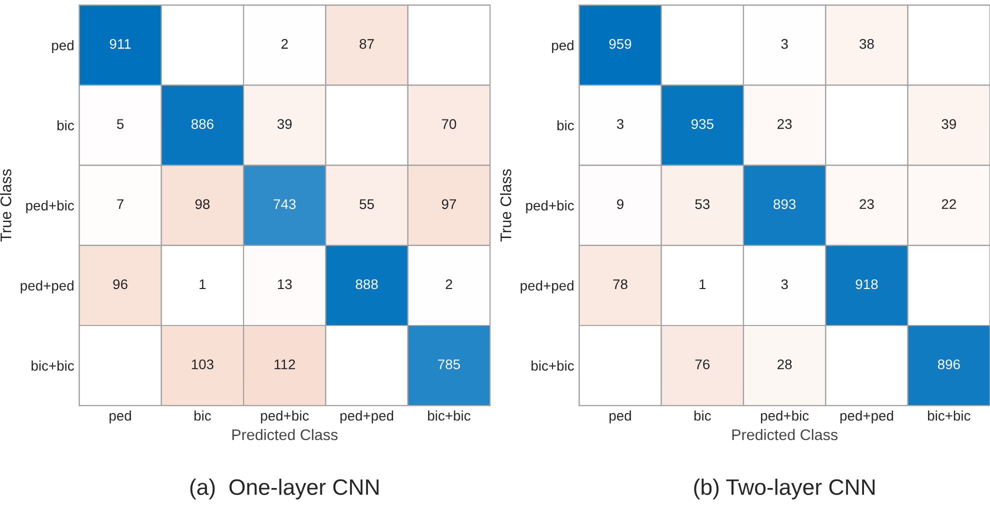 The height and width of the screenshot is (507, 990). What do you see at coordinates (202, 124) in the screenshot?
I see `data-label: 886` at bounding box center [202, 124].